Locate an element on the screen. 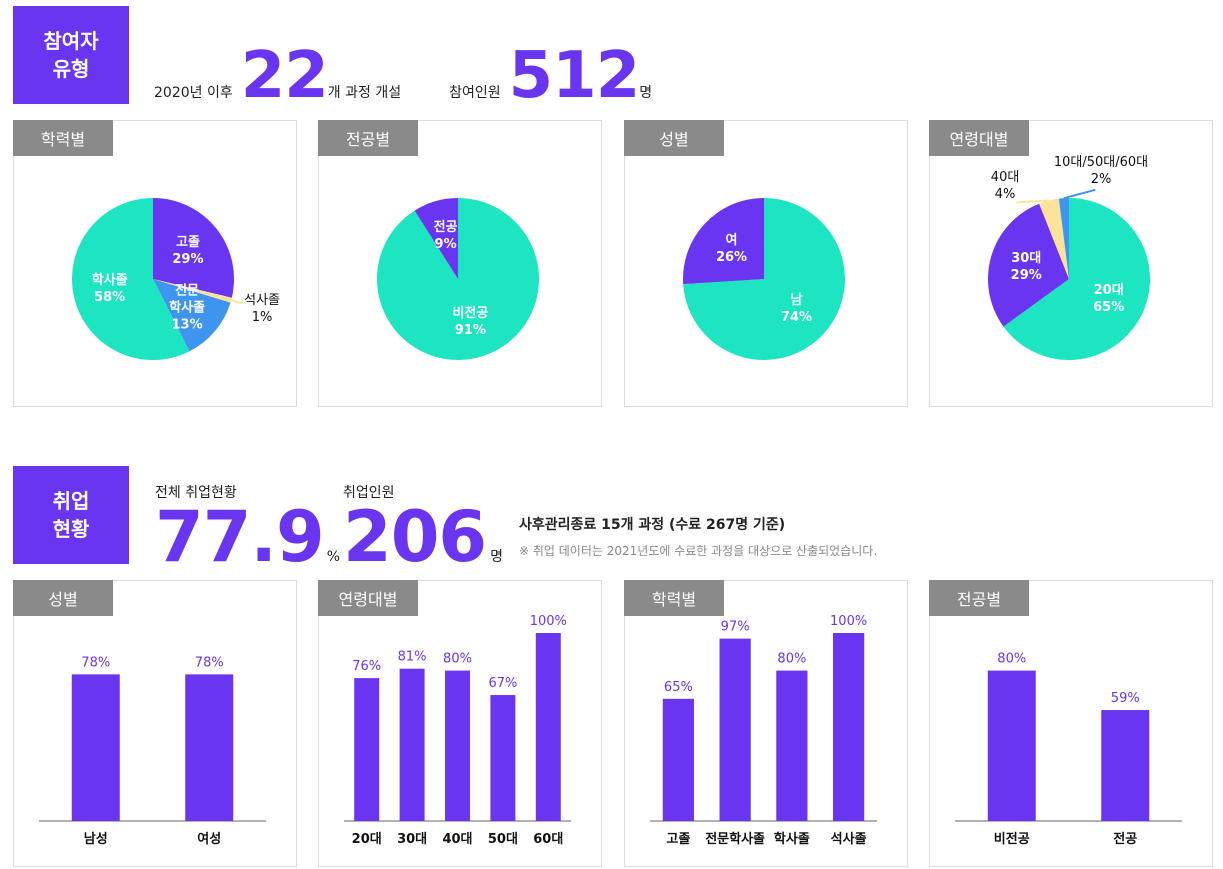  slice-value: 13% is located at coordinates (187, 325).